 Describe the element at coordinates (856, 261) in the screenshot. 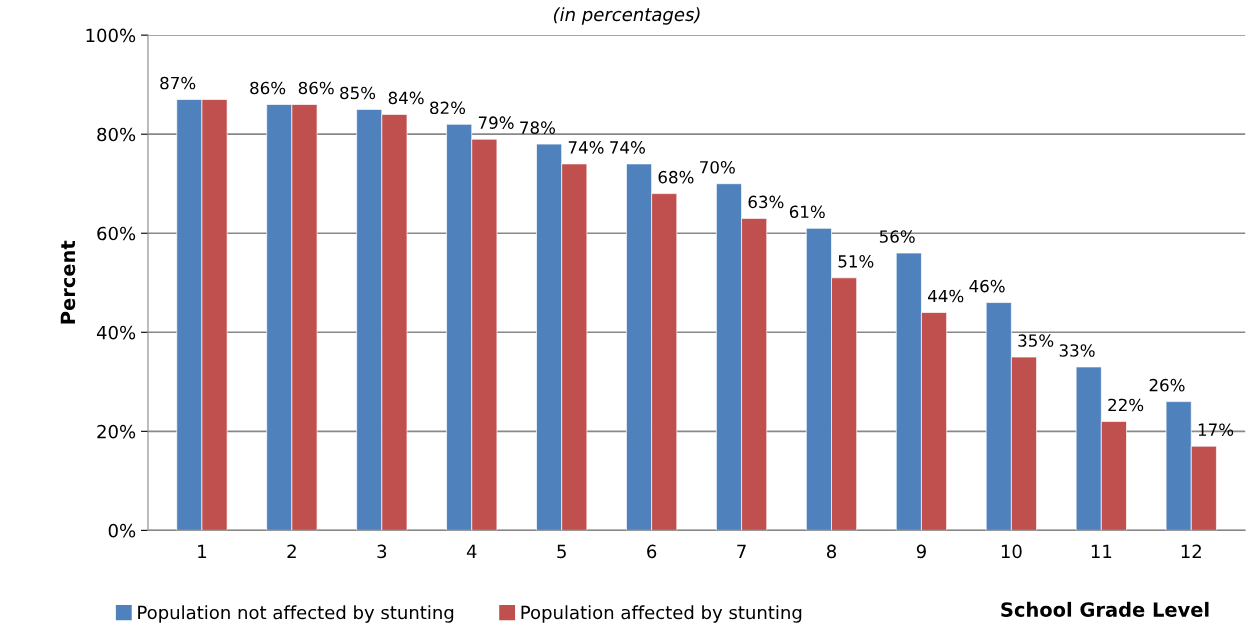

I see `data-label: 51%` at that location.